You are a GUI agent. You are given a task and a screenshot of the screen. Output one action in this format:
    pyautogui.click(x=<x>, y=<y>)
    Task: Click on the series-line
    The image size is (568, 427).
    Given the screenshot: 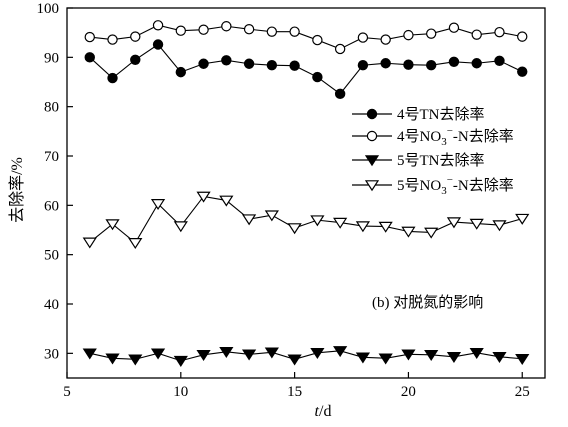 What is the action you would take?
    pyautogui.click(x=306, y=69)
    